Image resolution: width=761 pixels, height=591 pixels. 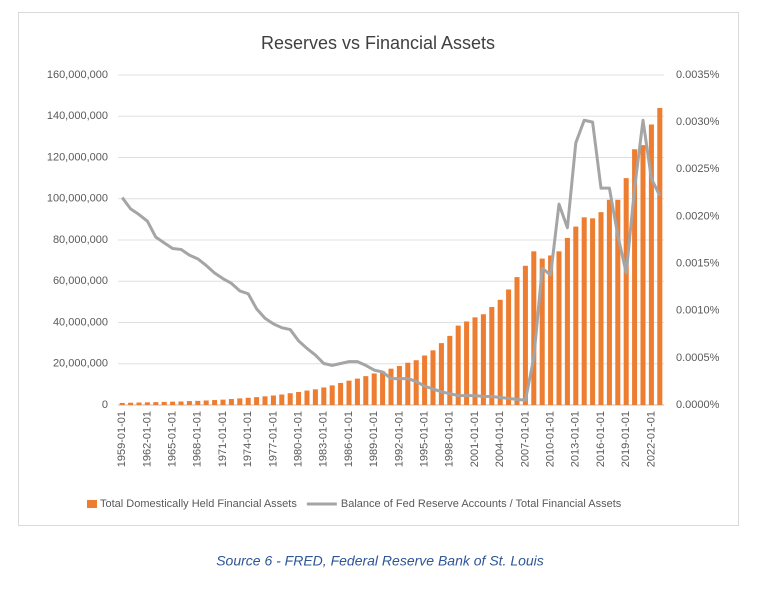 I want to click on y2-tick-label: 0.0030%, so click(x=698, y=122).